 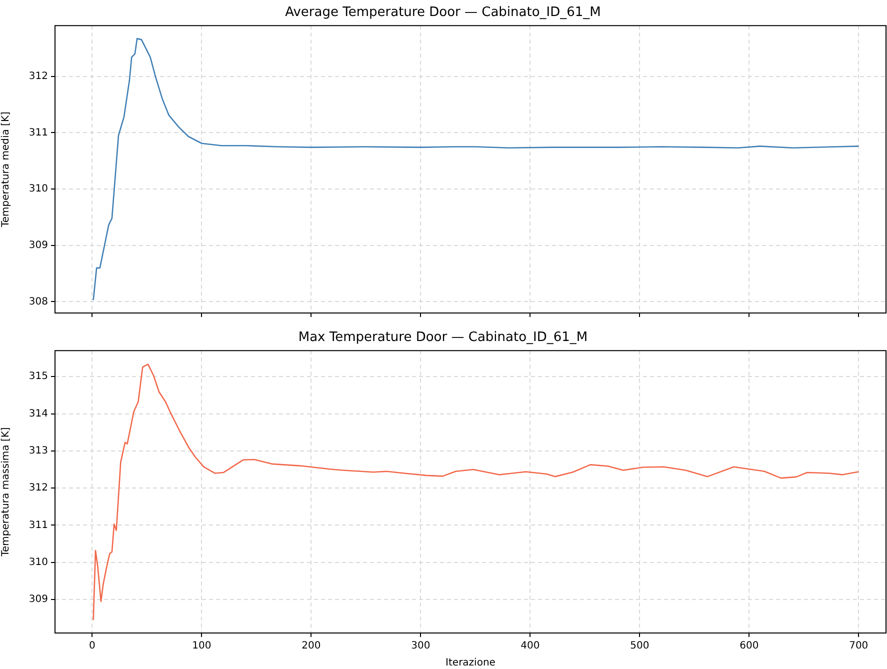 I want to click on y-tick-label: 315, so click(x=38, y=376).